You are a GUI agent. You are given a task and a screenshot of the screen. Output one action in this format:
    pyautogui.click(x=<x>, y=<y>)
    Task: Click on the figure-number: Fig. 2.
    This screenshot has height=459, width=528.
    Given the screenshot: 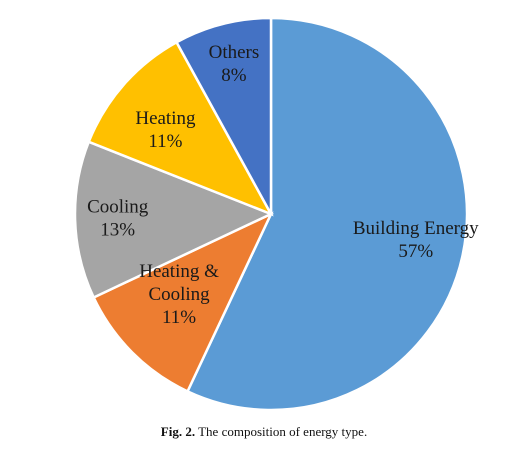 What is the action you would take?
    pyautogui.click(x=178, y=431)
    